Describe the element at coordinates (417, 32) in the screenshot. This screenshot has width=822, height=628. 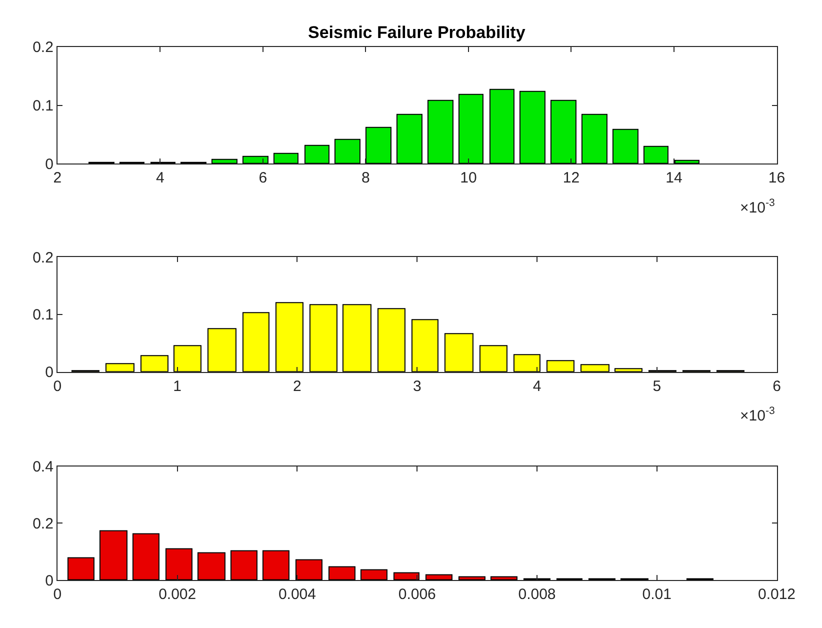
I see `chart-title: Seismic Failure Probability` at that location.